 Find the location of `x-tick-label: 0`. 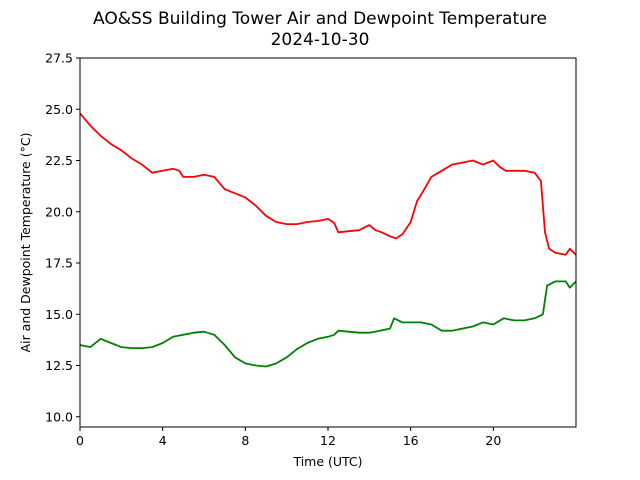

x-tick-label: 0 is located at coordinates (80, 440).